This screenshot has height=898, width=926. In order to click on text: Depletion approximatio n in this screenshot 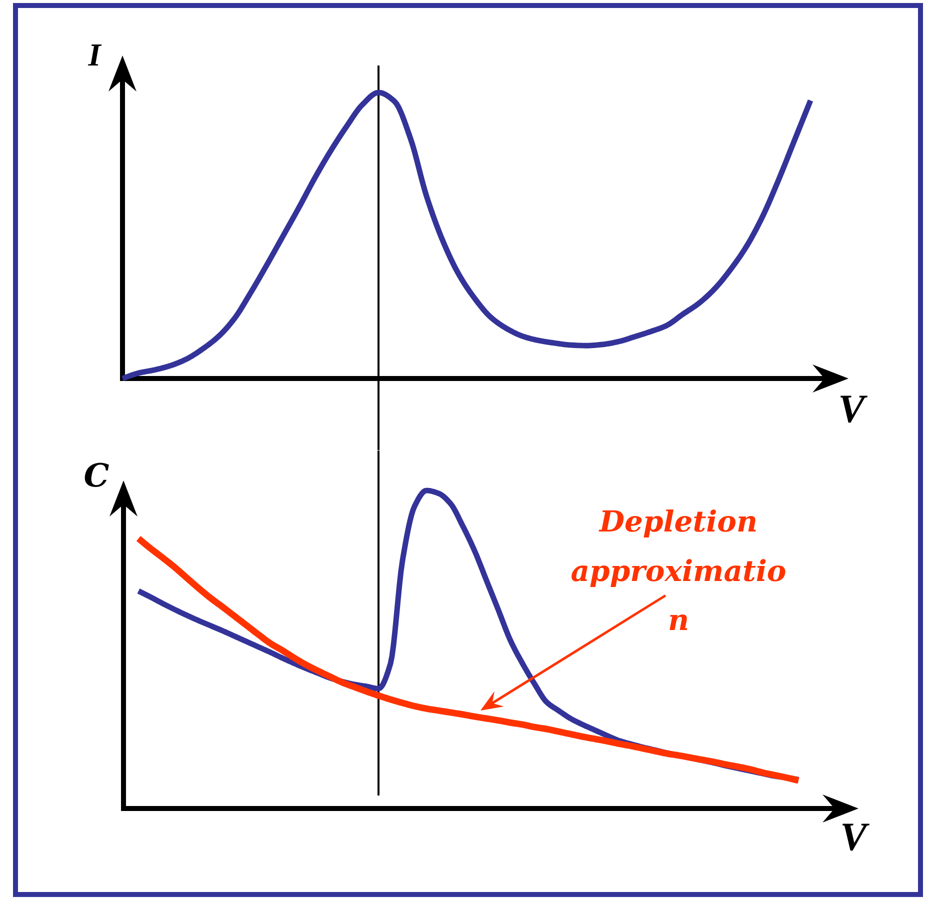, I will do `click(678, 571)`.